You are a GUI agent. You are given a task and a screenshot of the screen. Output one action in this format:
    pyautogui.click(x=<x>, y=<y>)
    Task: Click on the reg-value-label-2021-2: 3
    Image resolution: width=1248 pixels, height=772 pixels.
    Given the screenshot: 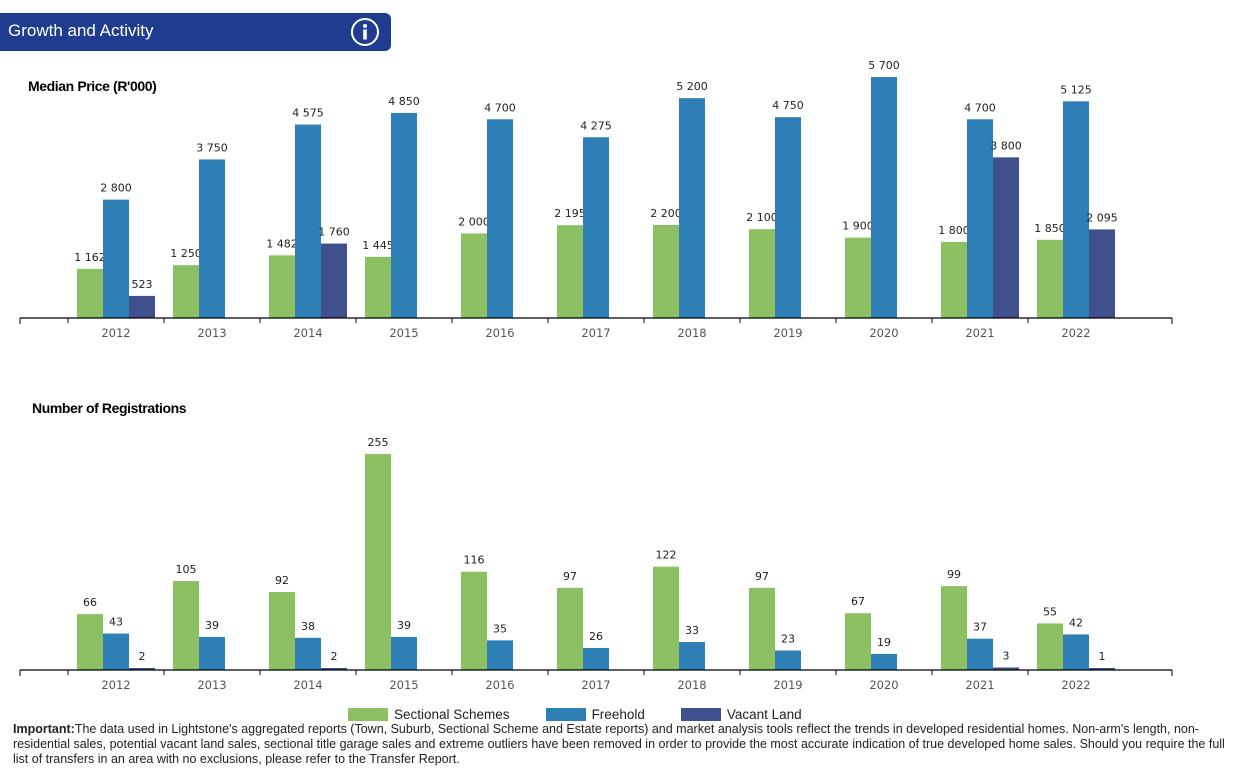 What is the action you would take?
    pyautogui.click(x=1006, y=655)
    